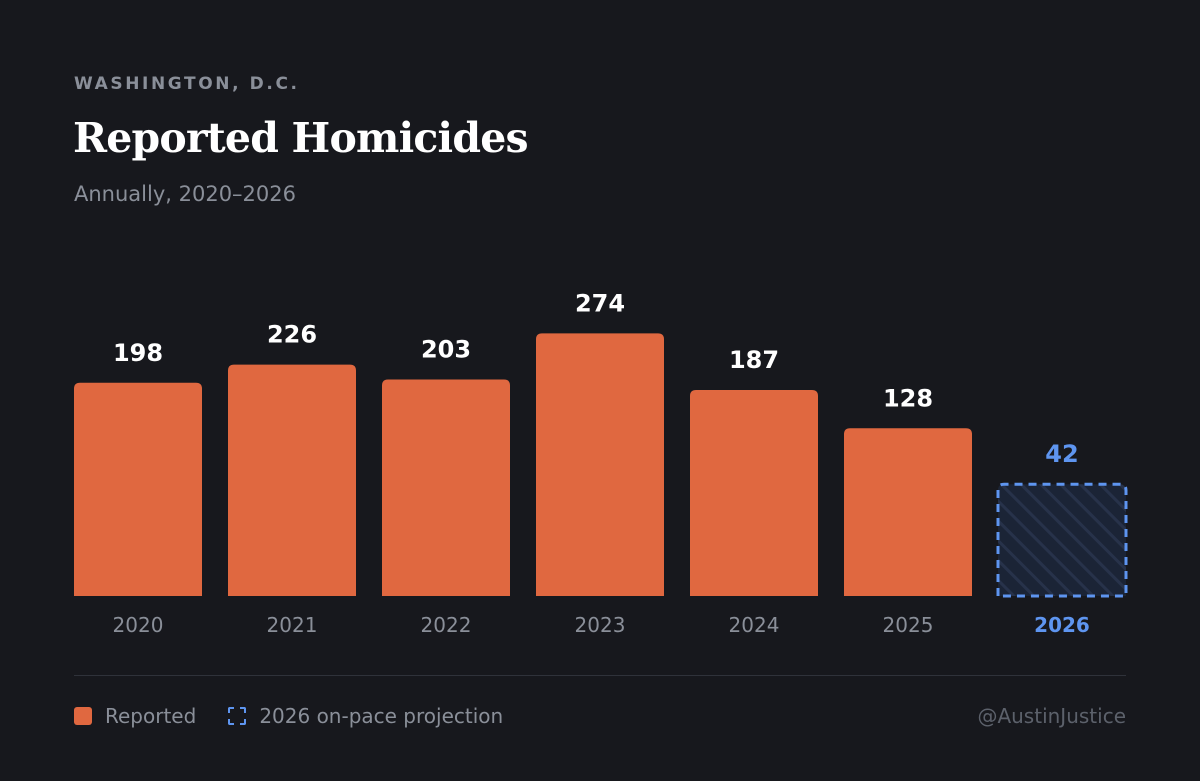 The image size is (1200, 781). Describe the element at coordinates (908, 512) in the screenshot. I see `bar-2025` at that location.